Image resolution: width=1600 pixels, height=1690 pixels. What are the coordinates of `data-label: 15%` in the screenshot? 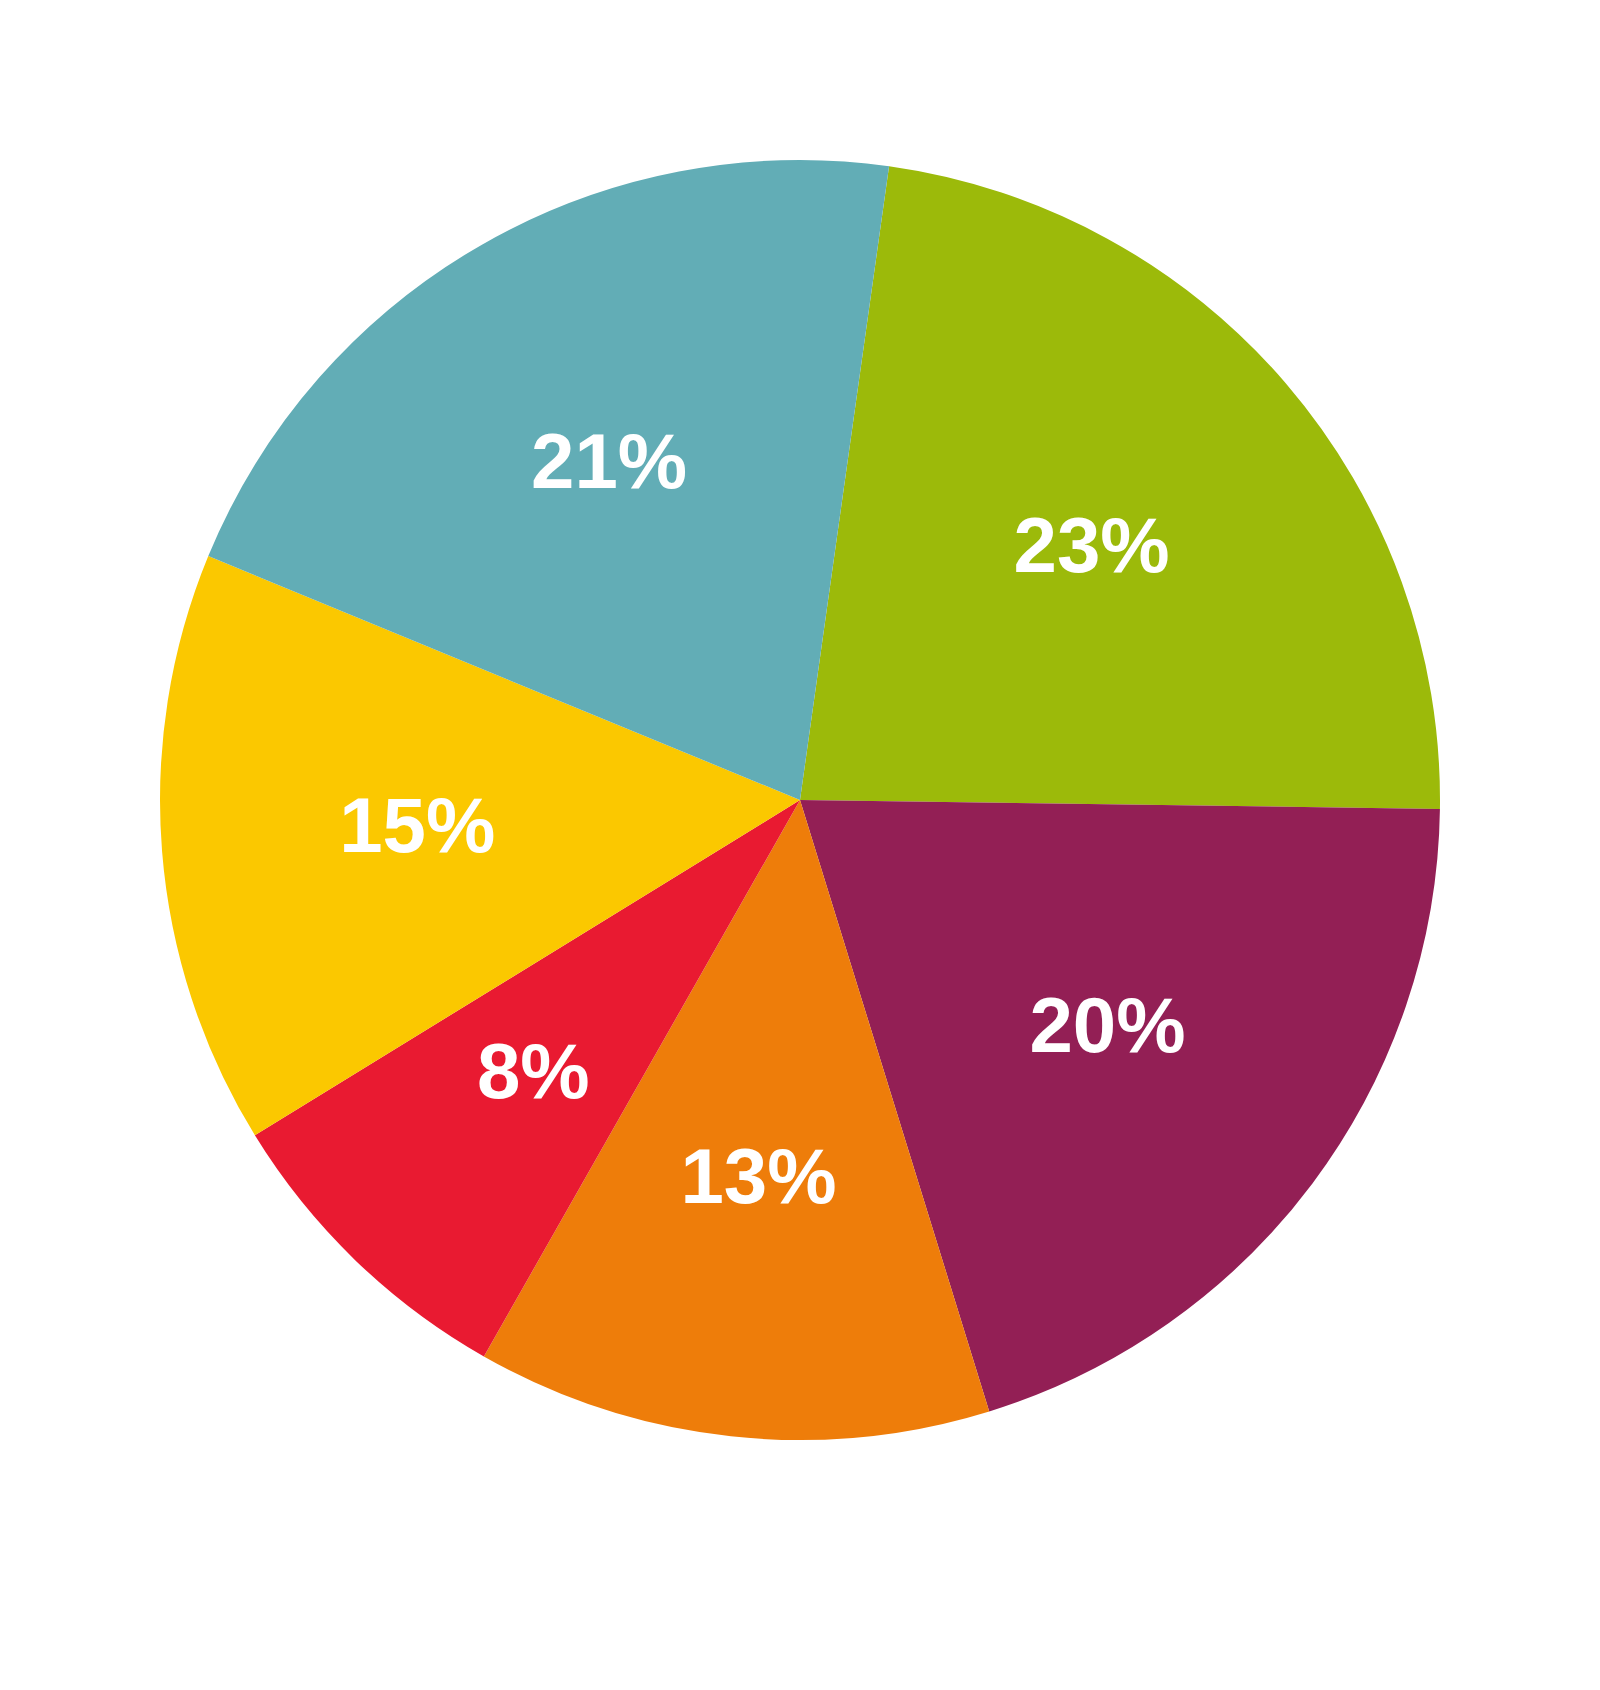 It's located at (417, 825).